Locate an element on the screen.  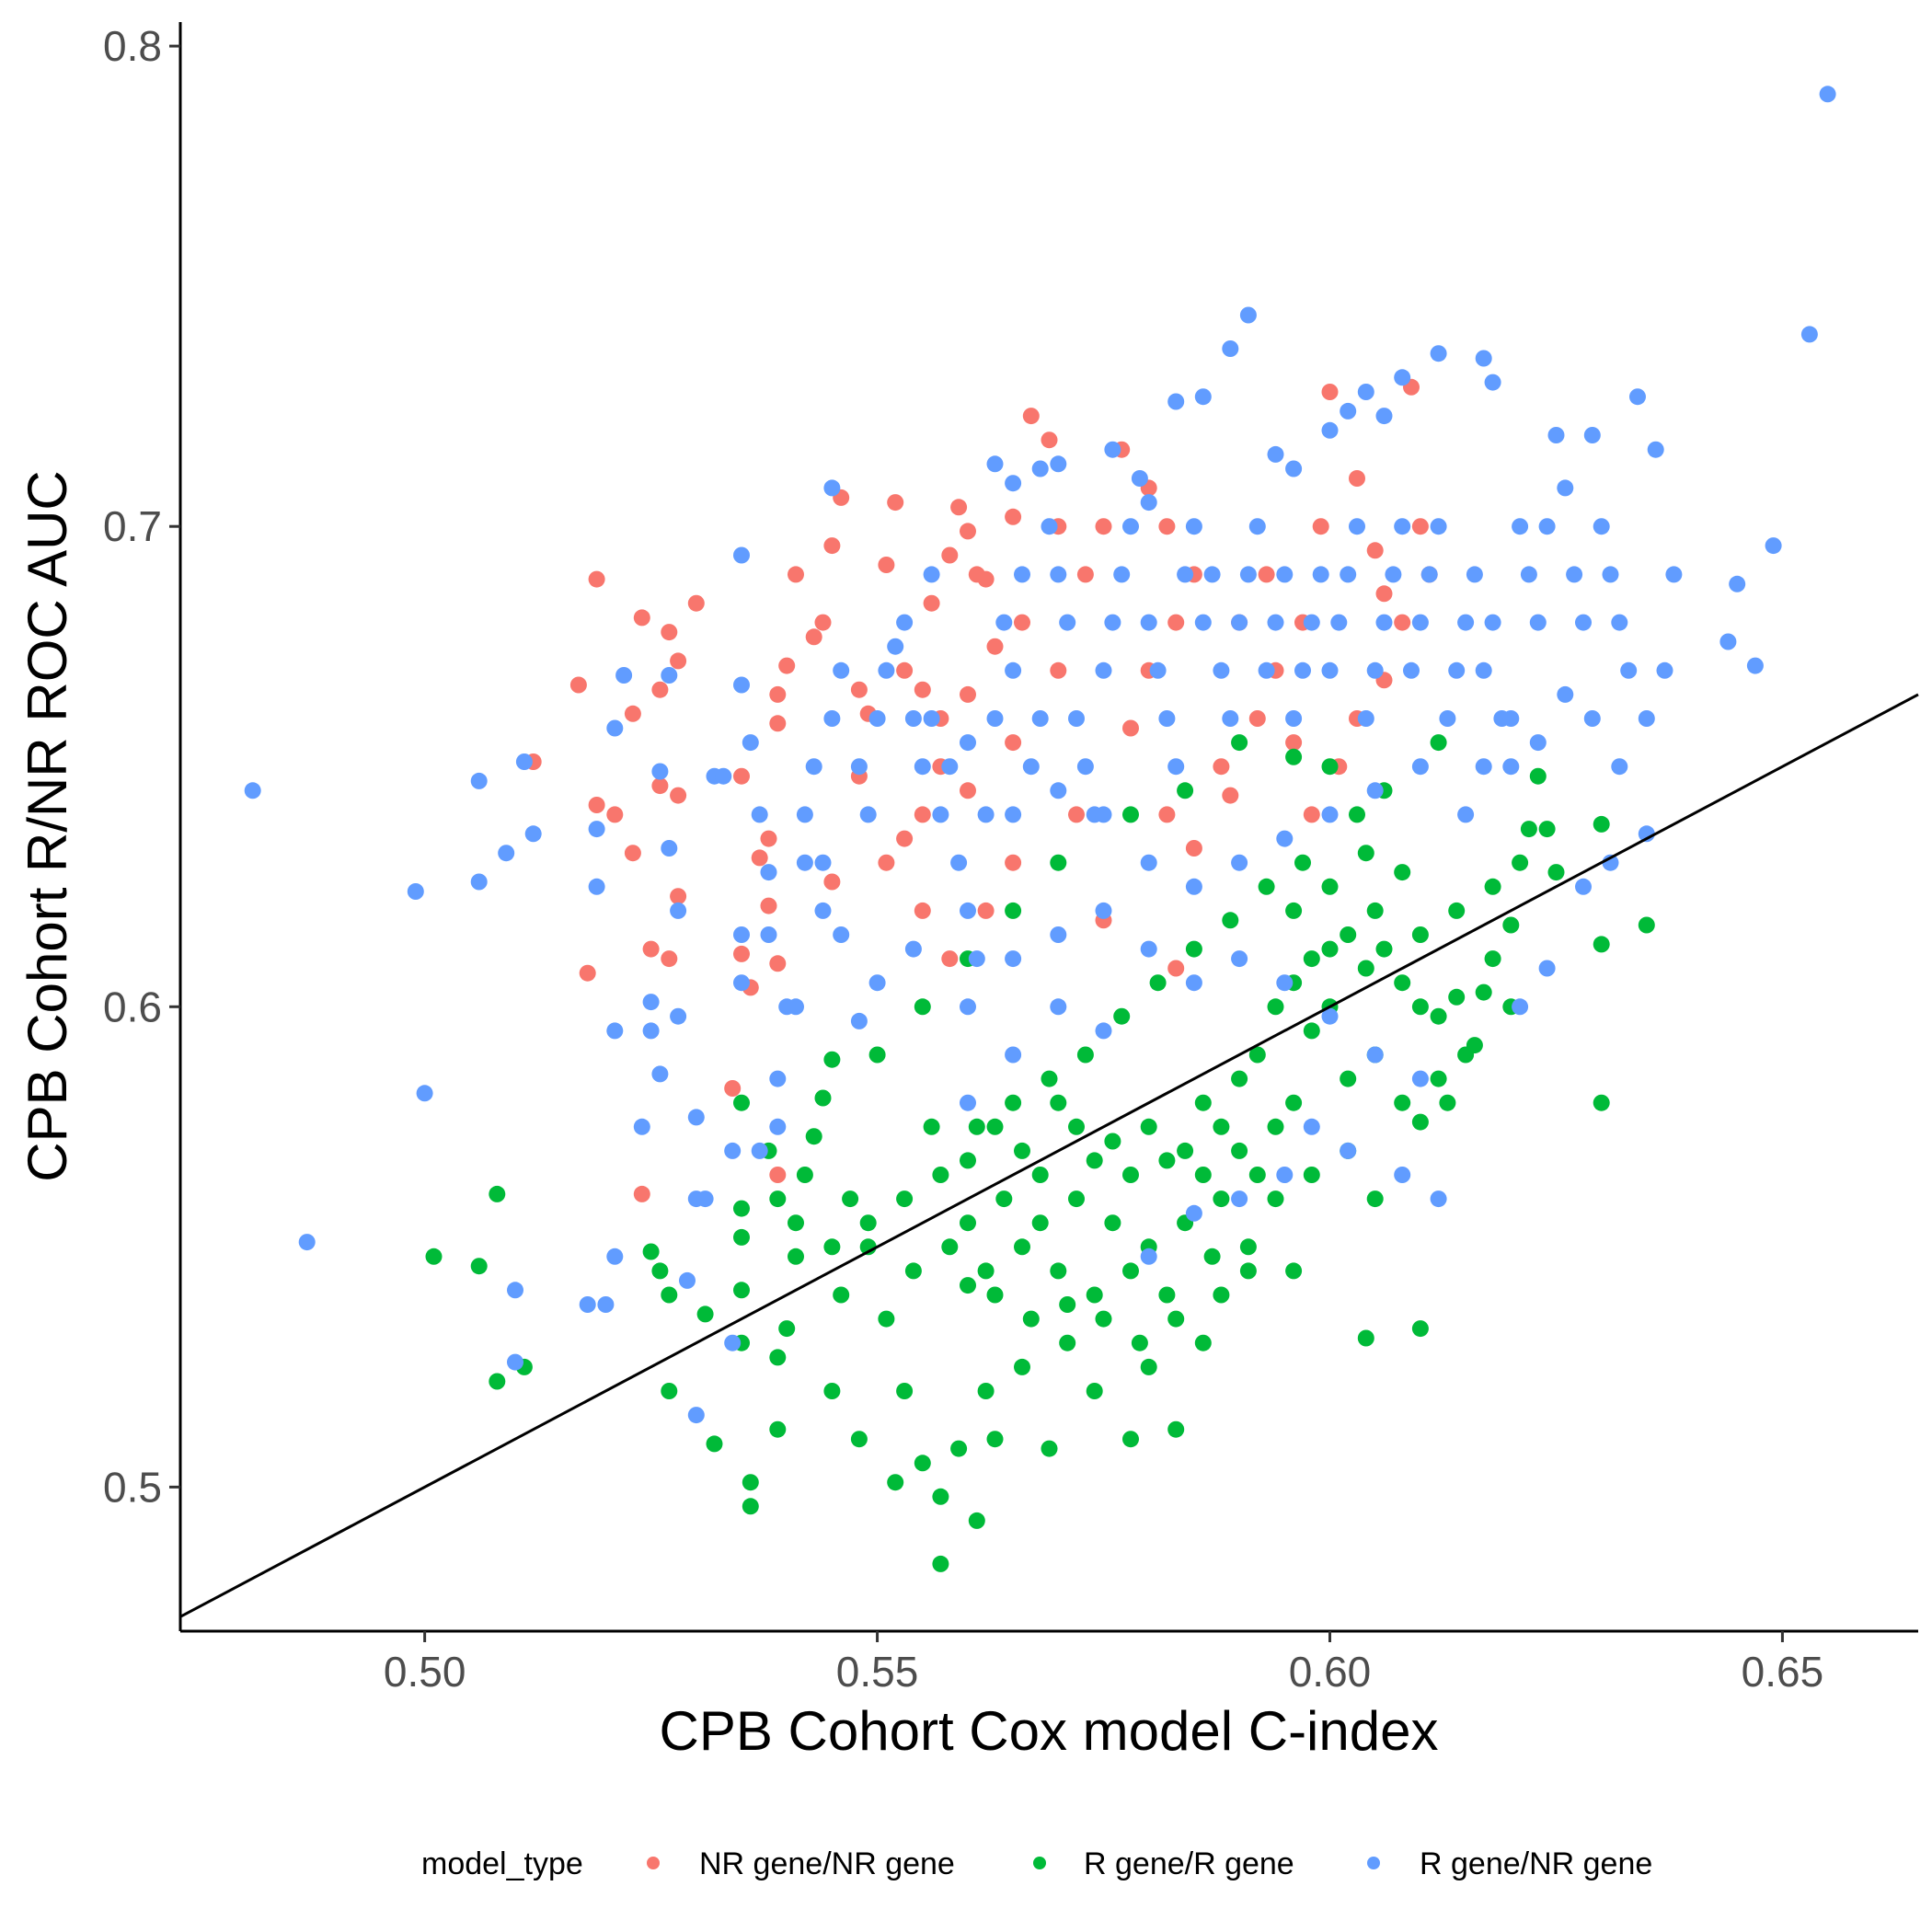
legend-swatch-r-nr is located at coordinates (1373, 1863).